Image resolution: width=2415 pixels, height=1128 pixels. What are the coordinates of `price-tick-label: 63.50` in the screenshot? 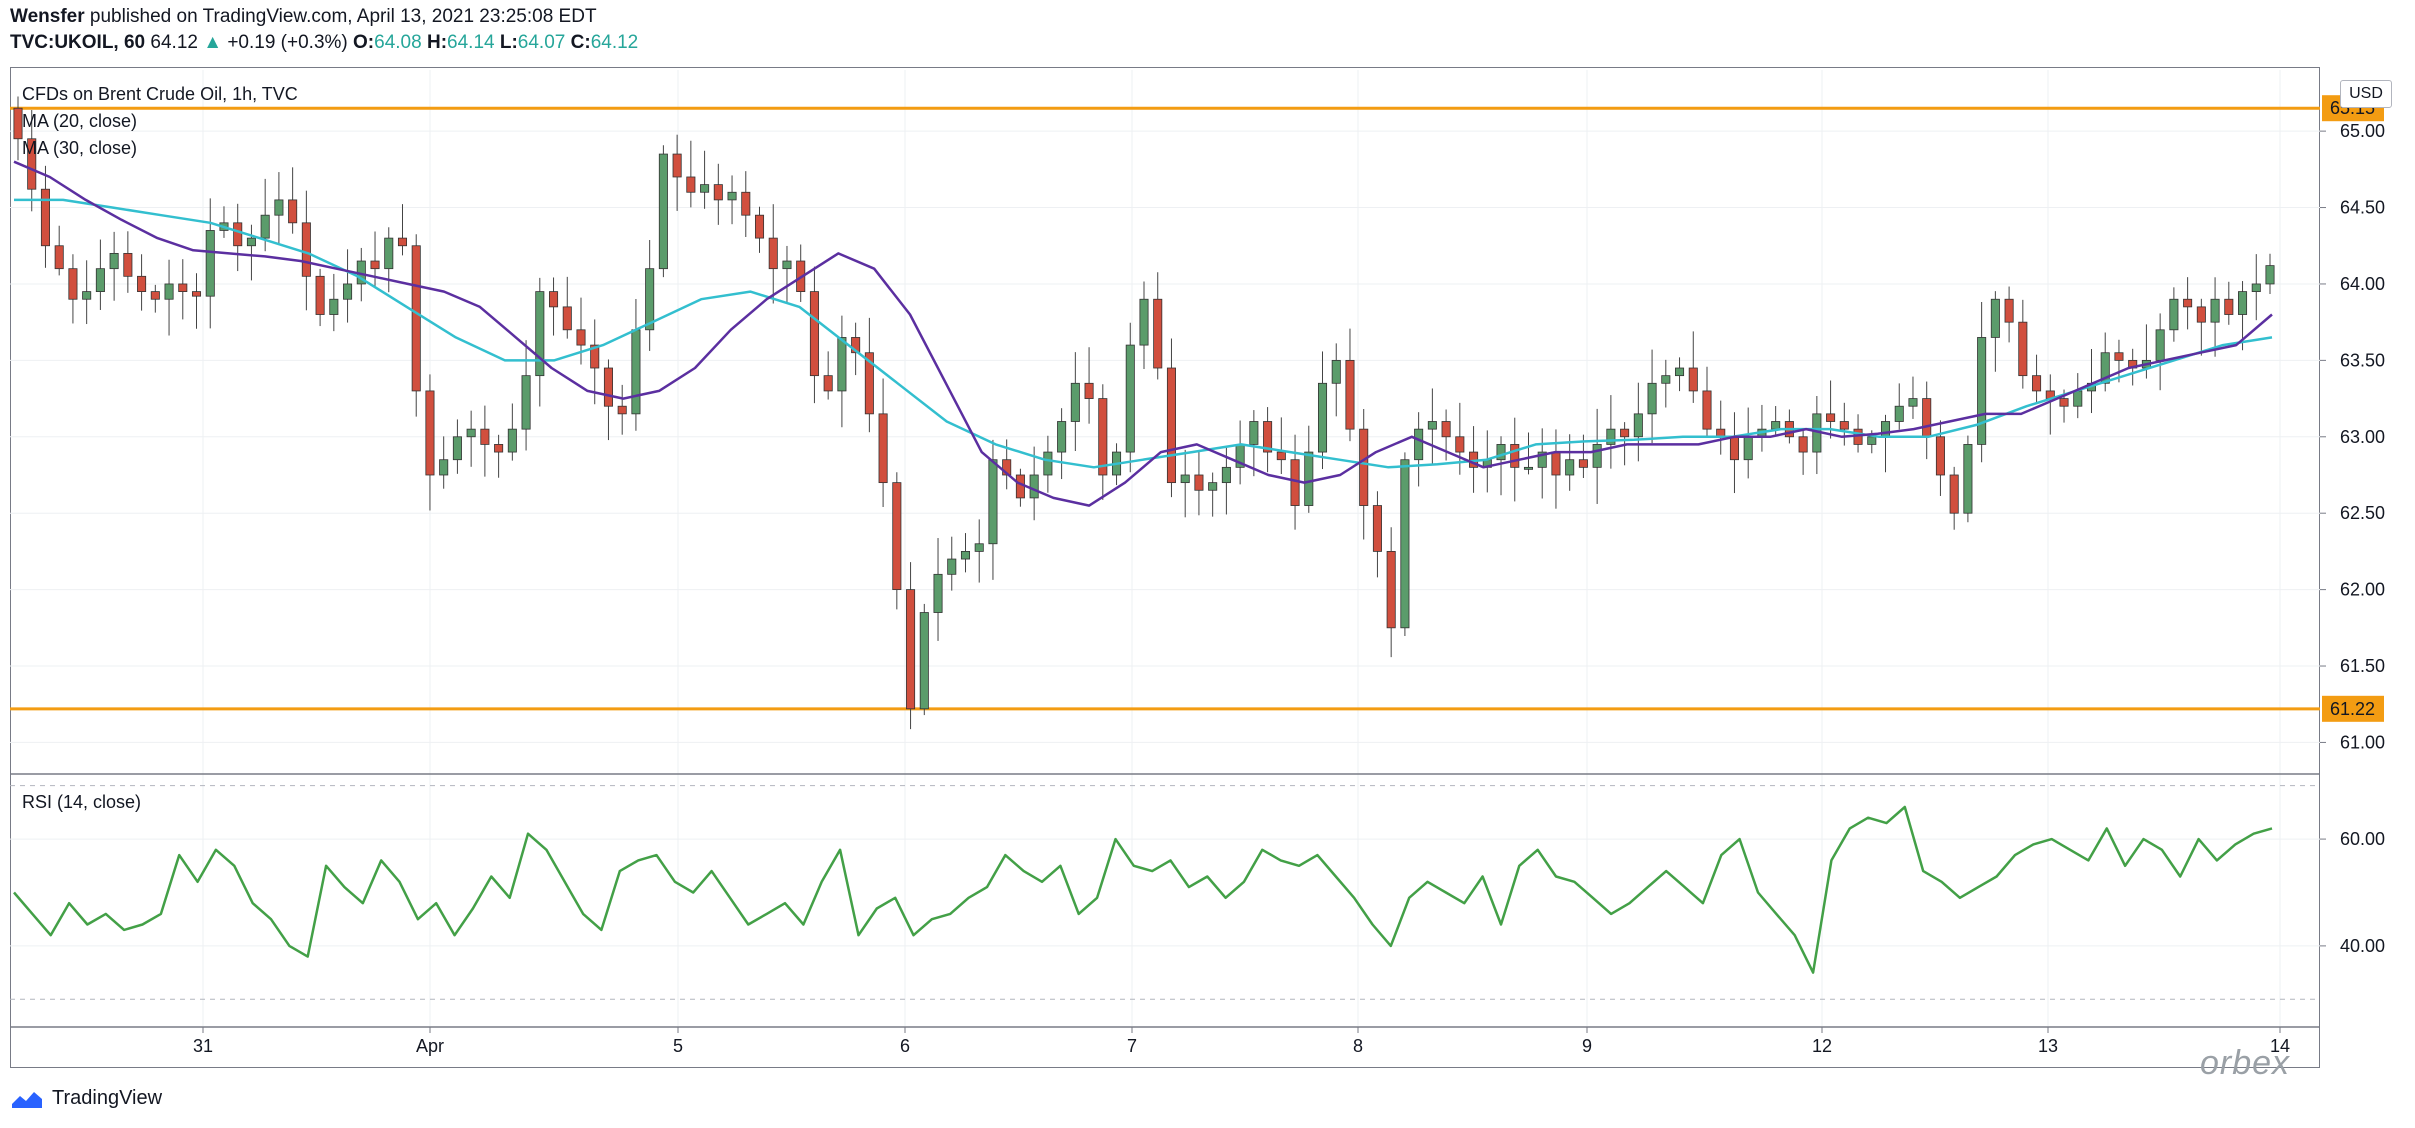 It's located at (2362, 360).